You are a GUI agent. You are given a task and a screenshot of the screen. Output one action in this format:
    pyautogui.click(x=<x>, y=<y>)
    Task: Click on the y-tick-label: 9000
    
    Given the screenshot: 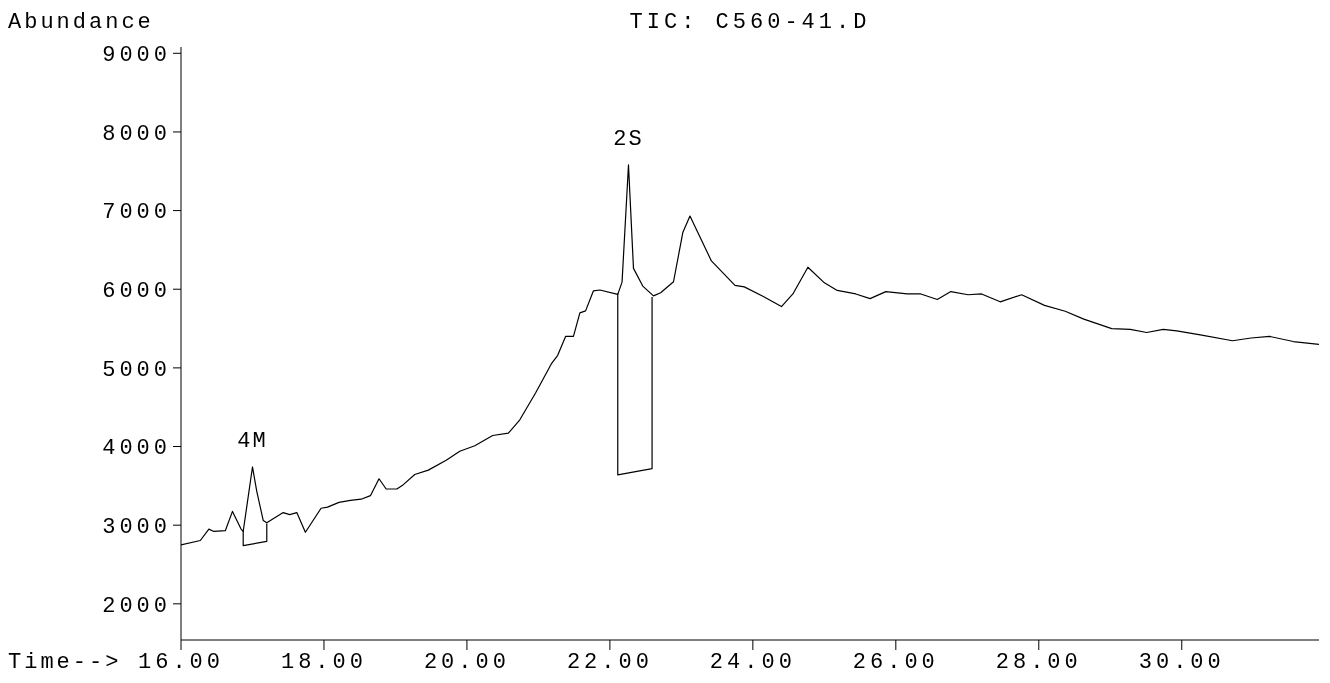 What is the action you would take?
    pyautogui.click(x=136, y=56)
    